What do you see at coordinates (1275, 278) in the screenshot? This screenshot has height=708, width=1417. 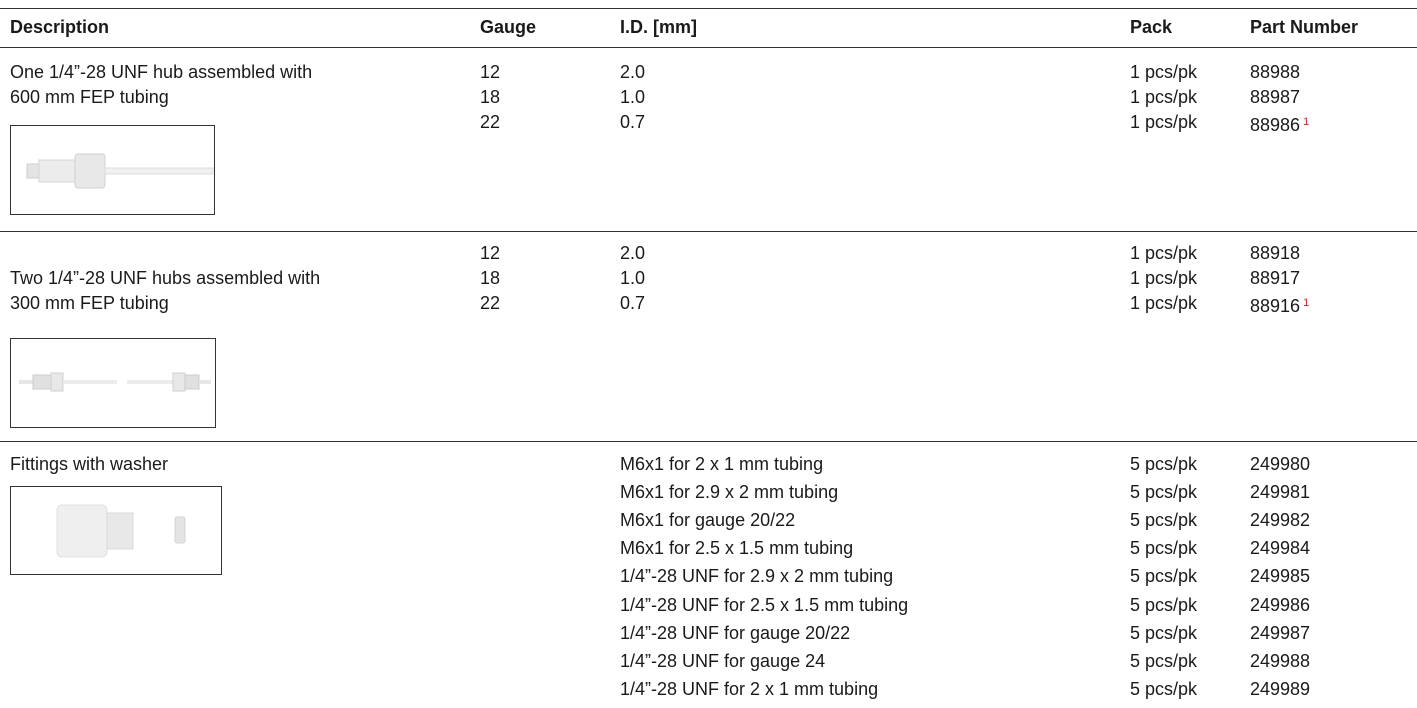 I see `part-cell: 88917` at bounding box center [1275, 278].